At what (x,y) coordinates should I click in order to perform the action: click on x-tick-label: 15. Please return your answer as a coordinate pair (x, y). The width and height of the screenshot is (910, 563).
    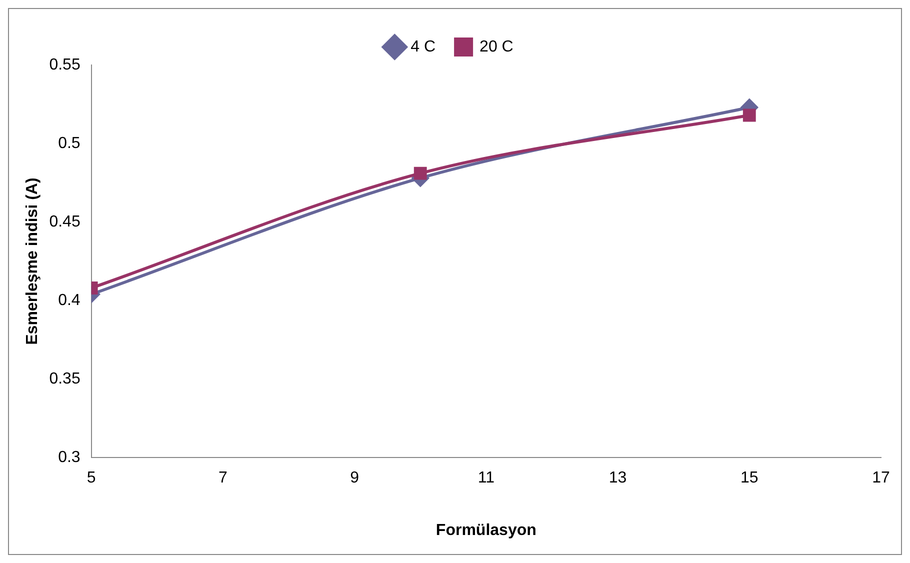
    Looking at the image, I should click on (749, 478).